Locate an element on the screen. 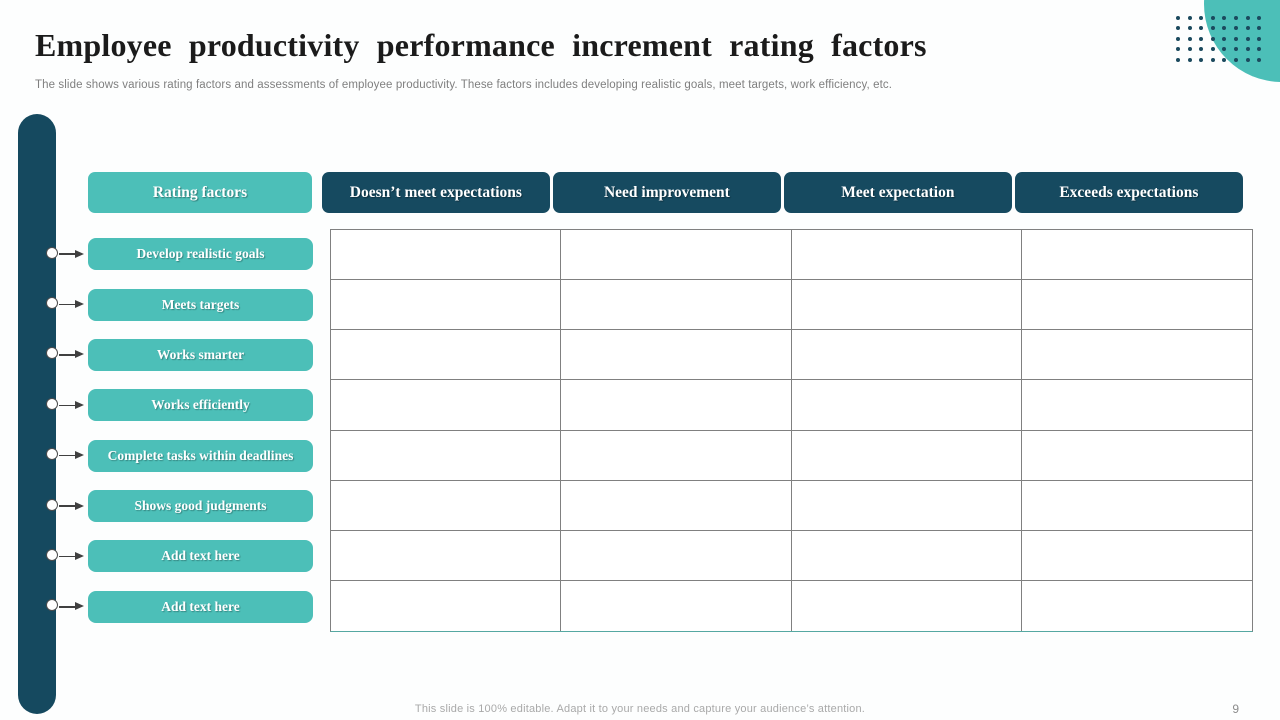 The image size is (1280, 720). table-cell-r7-c1 is located at coordinates (446, 555).